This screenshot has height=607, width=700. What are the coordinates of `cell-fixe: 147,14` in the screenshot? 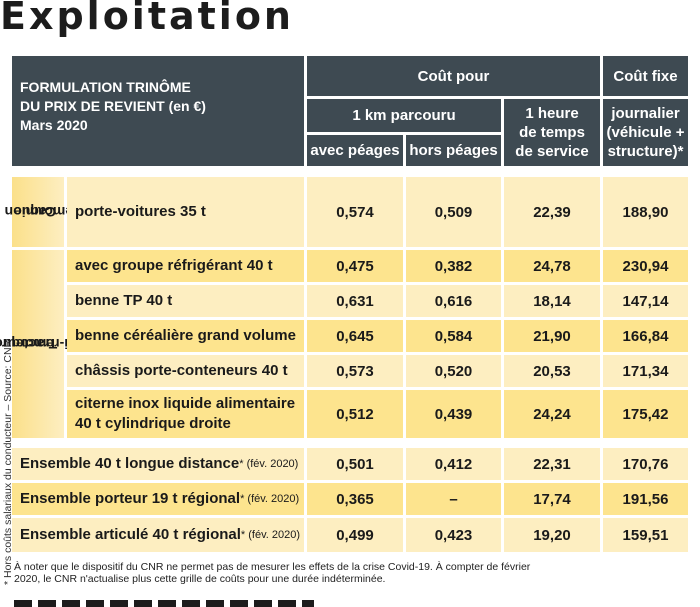 It's located at (645, 301).